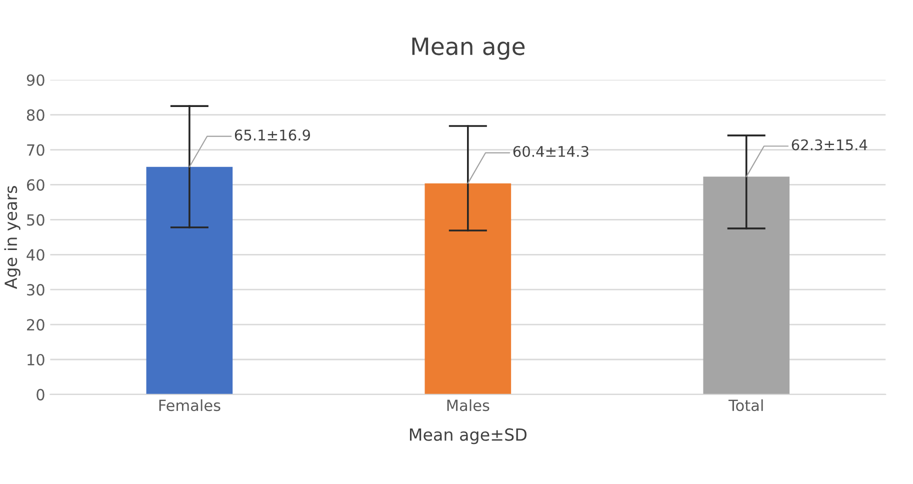  I want to click on x-tick-label: Total, so click(745, 405).